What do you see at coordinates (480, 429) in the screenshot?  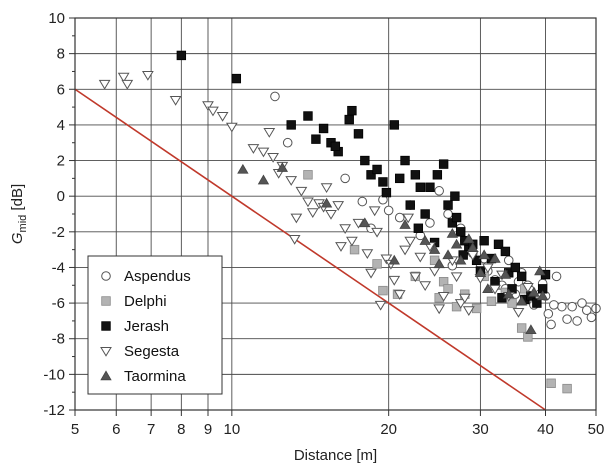 I see `x-tick-label: 30` at bounding box center [480, 429].